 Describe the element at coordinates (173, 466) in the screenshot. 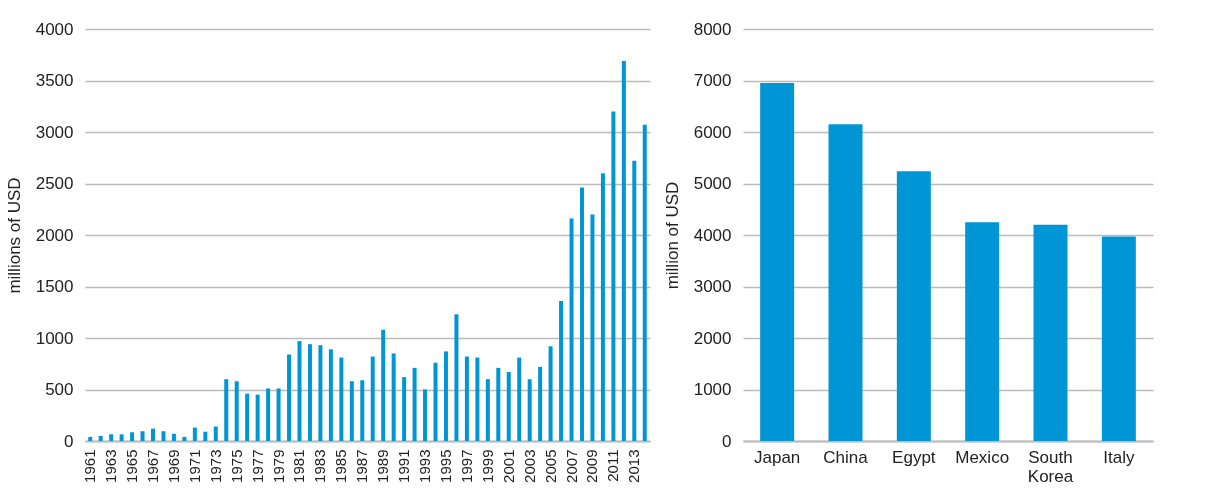

I see `x-tick-label: 1969` at that location.